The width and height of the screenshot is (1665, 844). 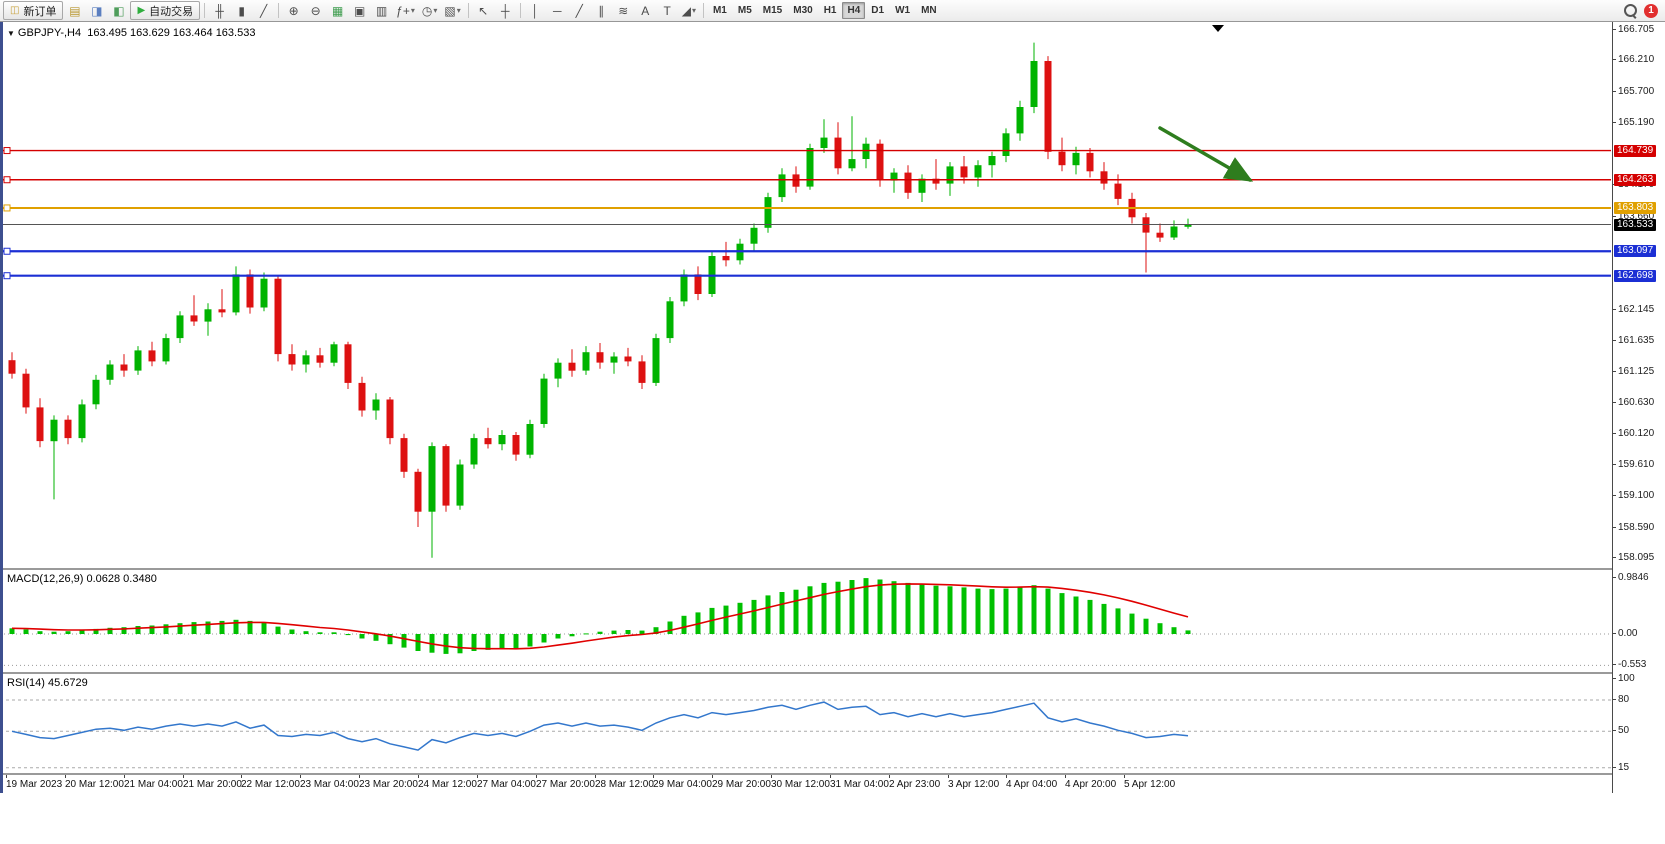 What do you see at coordinates (1206, 154) in the screenshot?
I see `annotation-arrow` at bounding box center [1206, 154].